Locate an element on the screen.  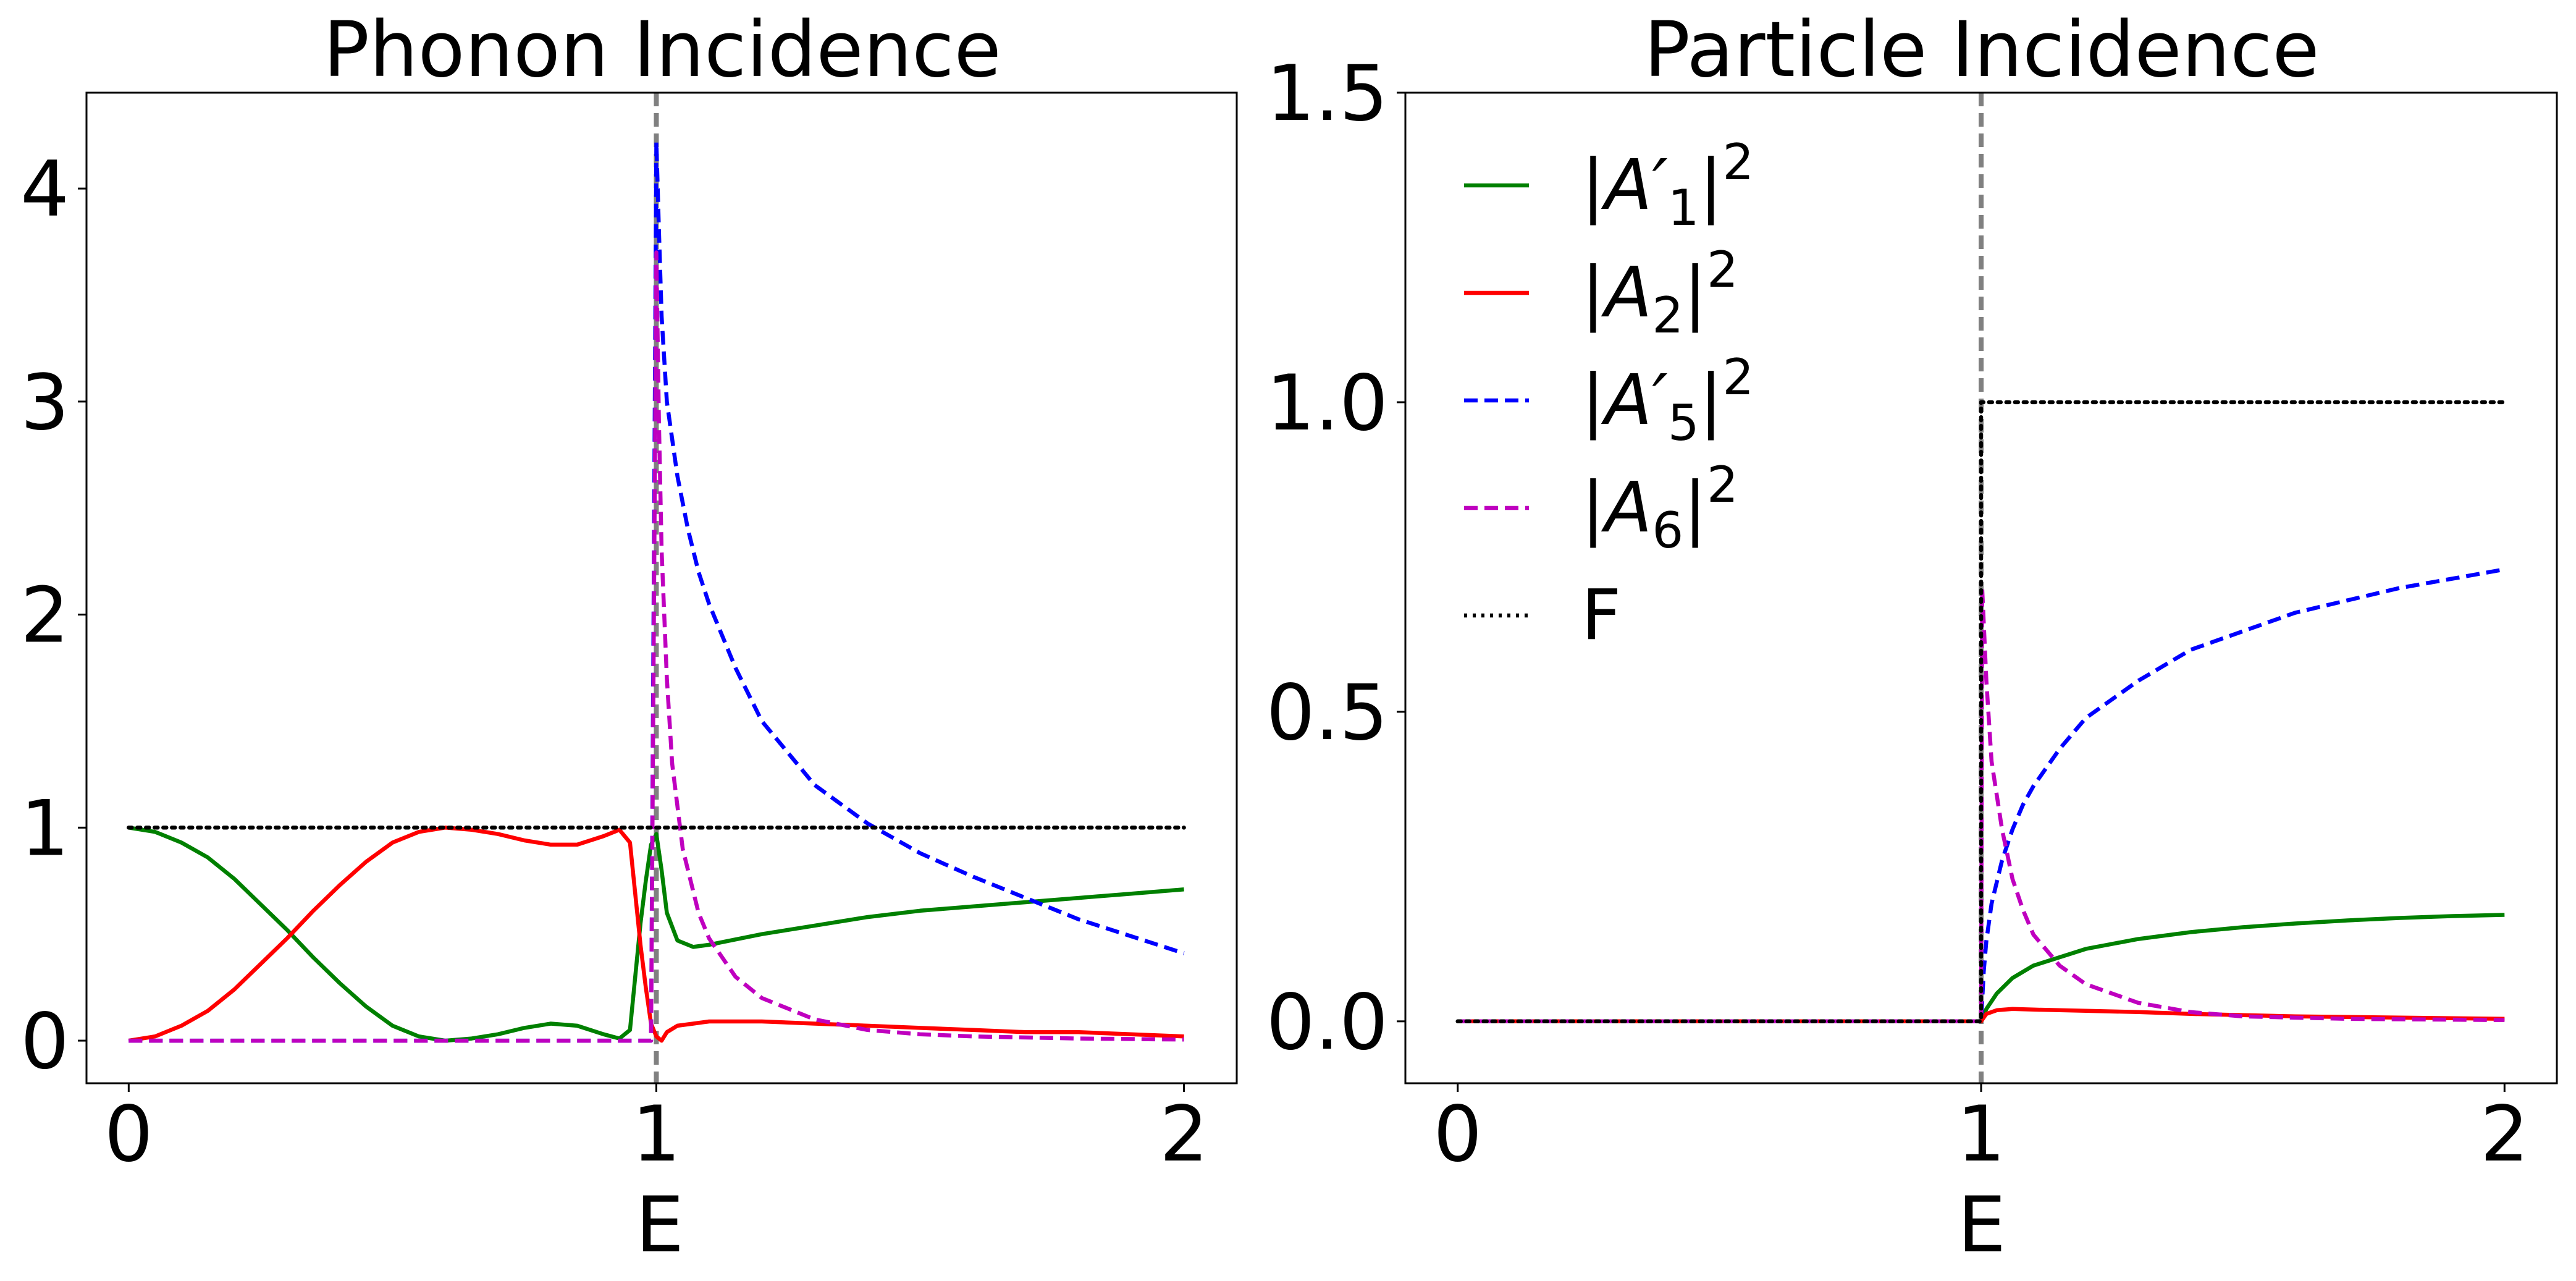
legend: |A′1|2|A2|2|A′5|2|A6|2 F is located at coordinates (1609, 394).